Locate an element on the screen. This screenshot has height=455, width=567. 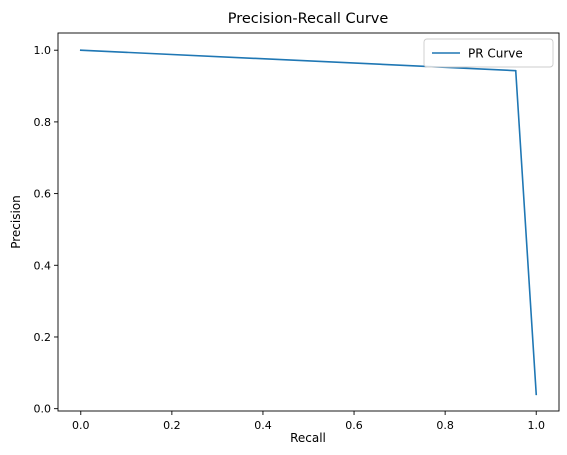
chart-title: Precision-Recall Curve is located at coordinates (308, 19).